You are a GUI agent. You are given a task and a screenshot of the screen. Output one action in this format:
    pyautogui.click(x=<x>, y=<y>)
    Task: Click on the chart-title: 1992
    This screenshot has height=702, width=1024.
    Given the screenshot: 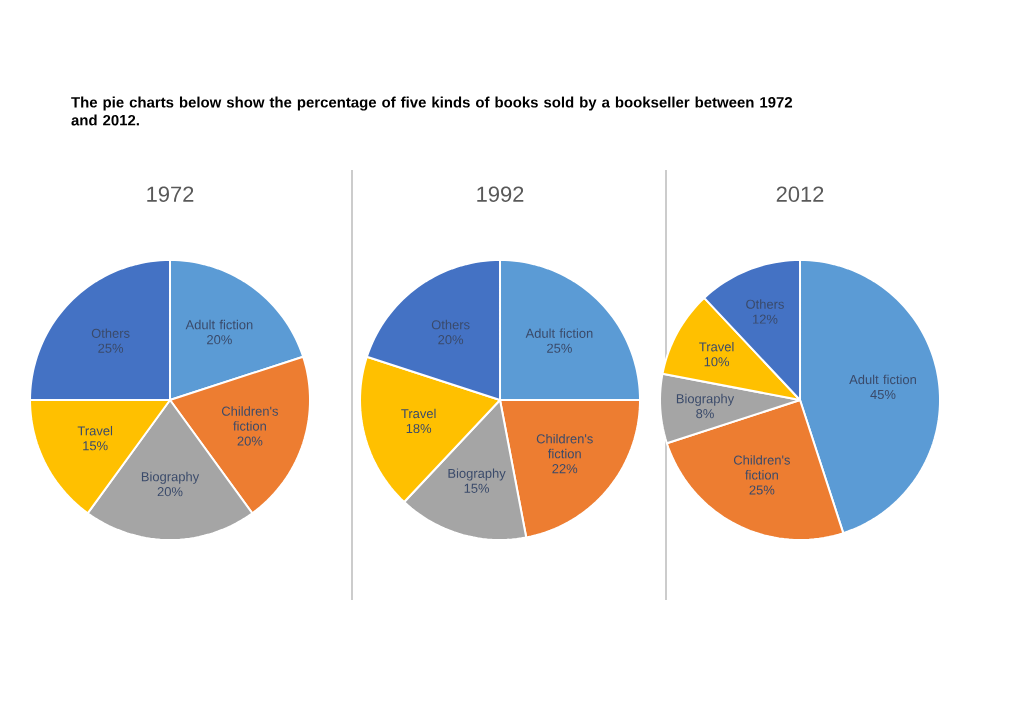 What is the action you would take?
    pyautogui.click(x=500, y=194)
    